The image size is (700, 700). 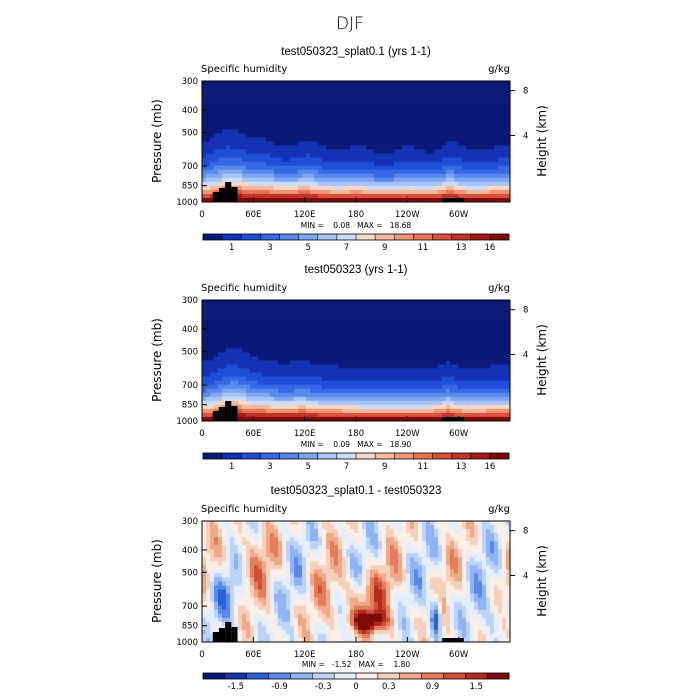 What do you see at coordinates (356, 582) in the screenshot?
I see `panel-3-heatmap` at bounding box center [356, 582].